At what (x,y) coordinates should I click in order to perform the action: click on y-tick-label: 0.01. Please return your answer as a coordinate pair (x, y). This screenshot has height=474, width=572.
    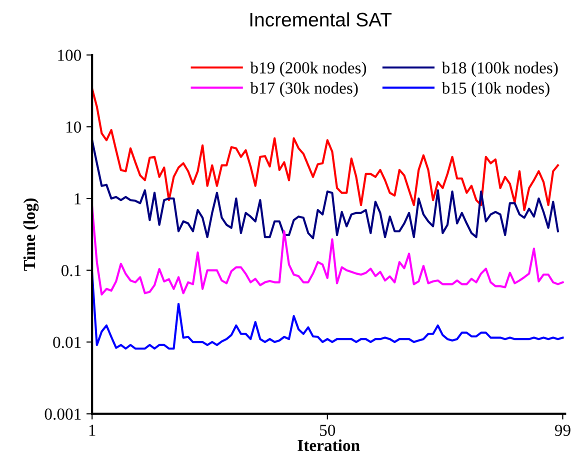
    Looking at the image, I should click on (67, 342).